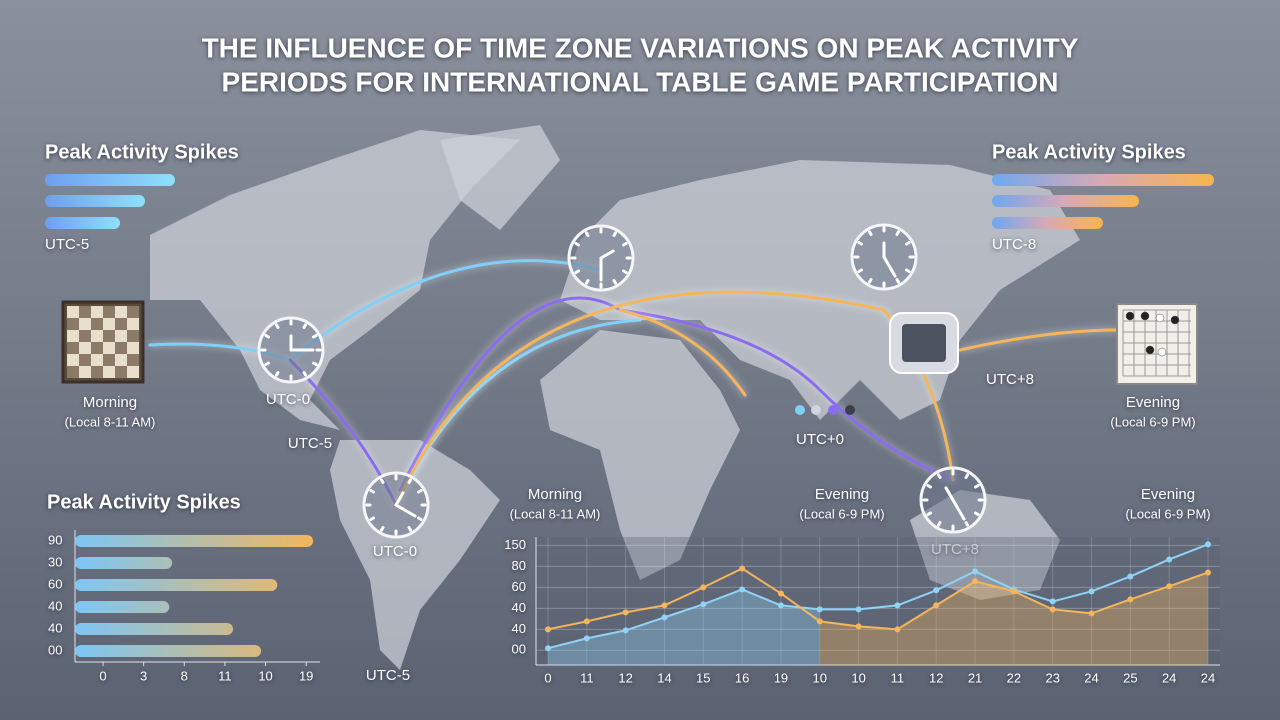  I want to click on area, so click(1013, 618).